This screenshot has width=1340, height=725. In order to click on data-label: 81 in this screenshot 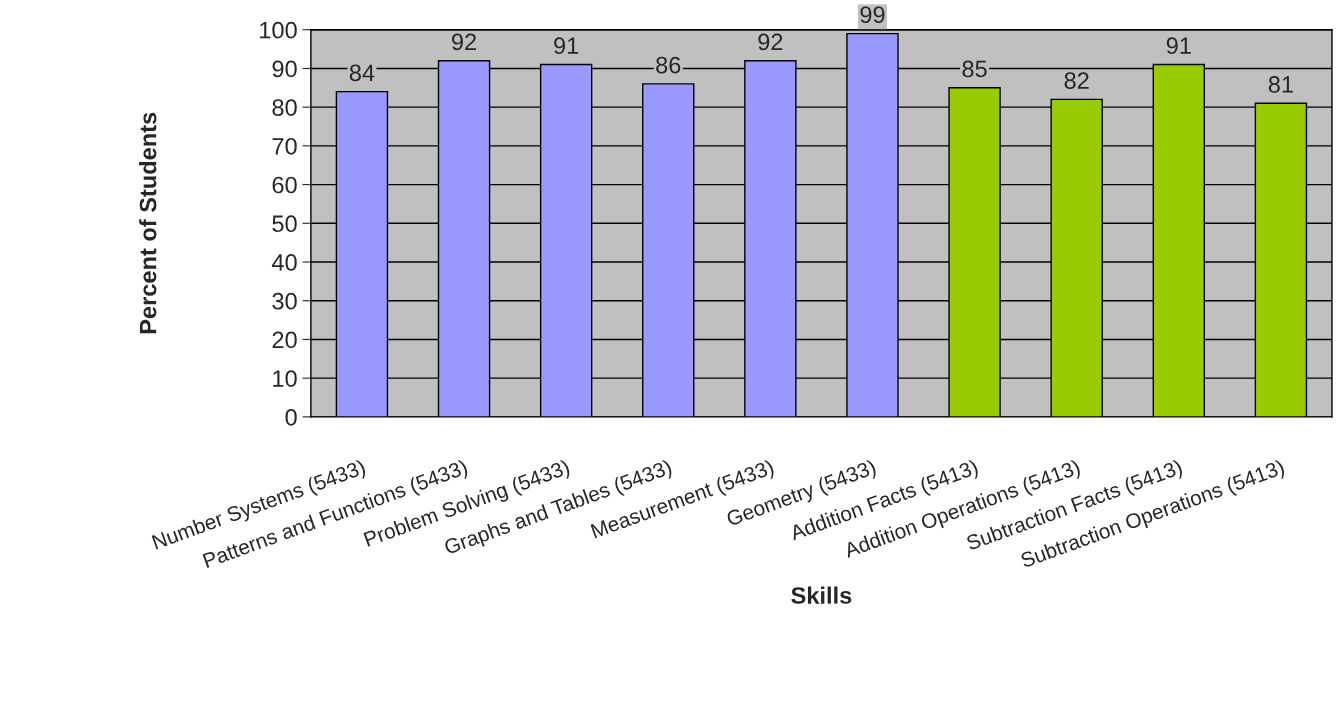, I will do `click(1280, 84)`.